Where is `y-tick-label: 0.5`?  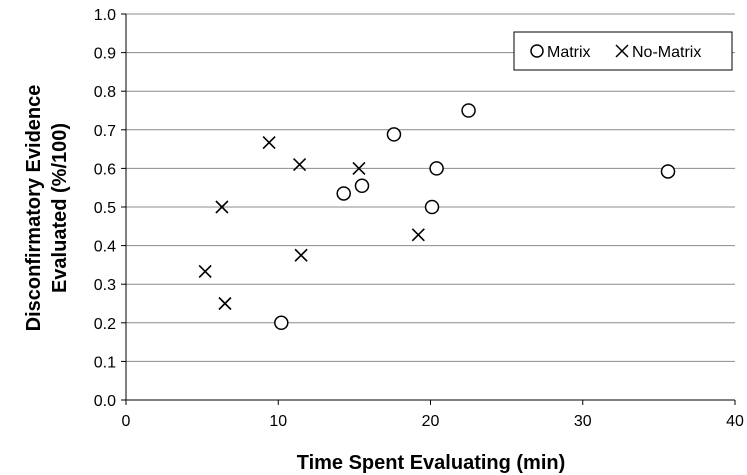 y-tick-label: 0.5 is located at coordinates (105, 208).